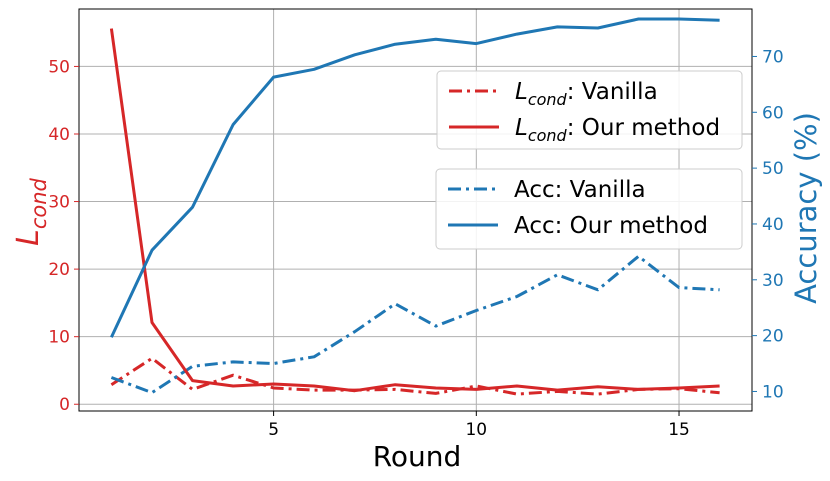 The width and height of the screenshot is (830, 481). Describe the element at coordinates (59, 203) in the screenshot. I see `left-y-tick-label: 30` at that location.